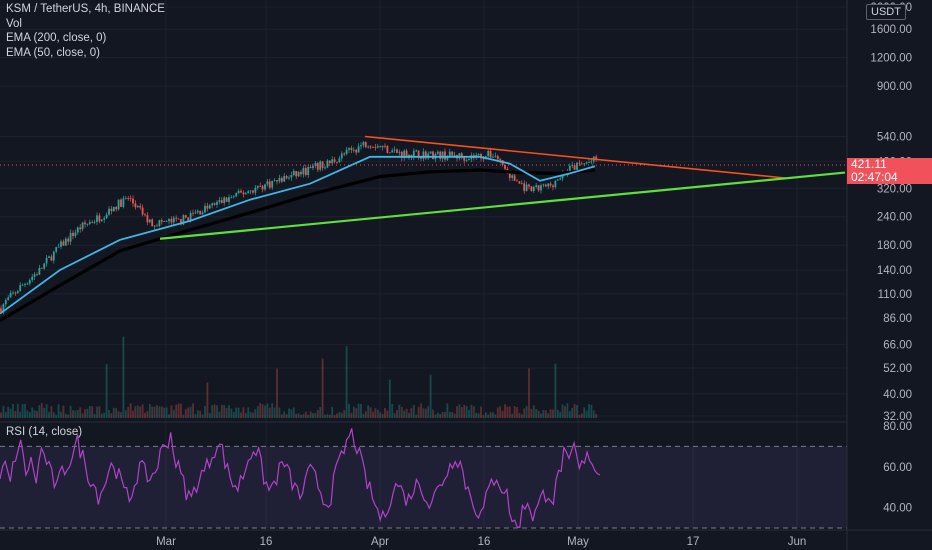 The image size is (932, 550). Describe the element at coordinates (886, 12) in the screenshot. I see `currency-badge: USDT` at that location.